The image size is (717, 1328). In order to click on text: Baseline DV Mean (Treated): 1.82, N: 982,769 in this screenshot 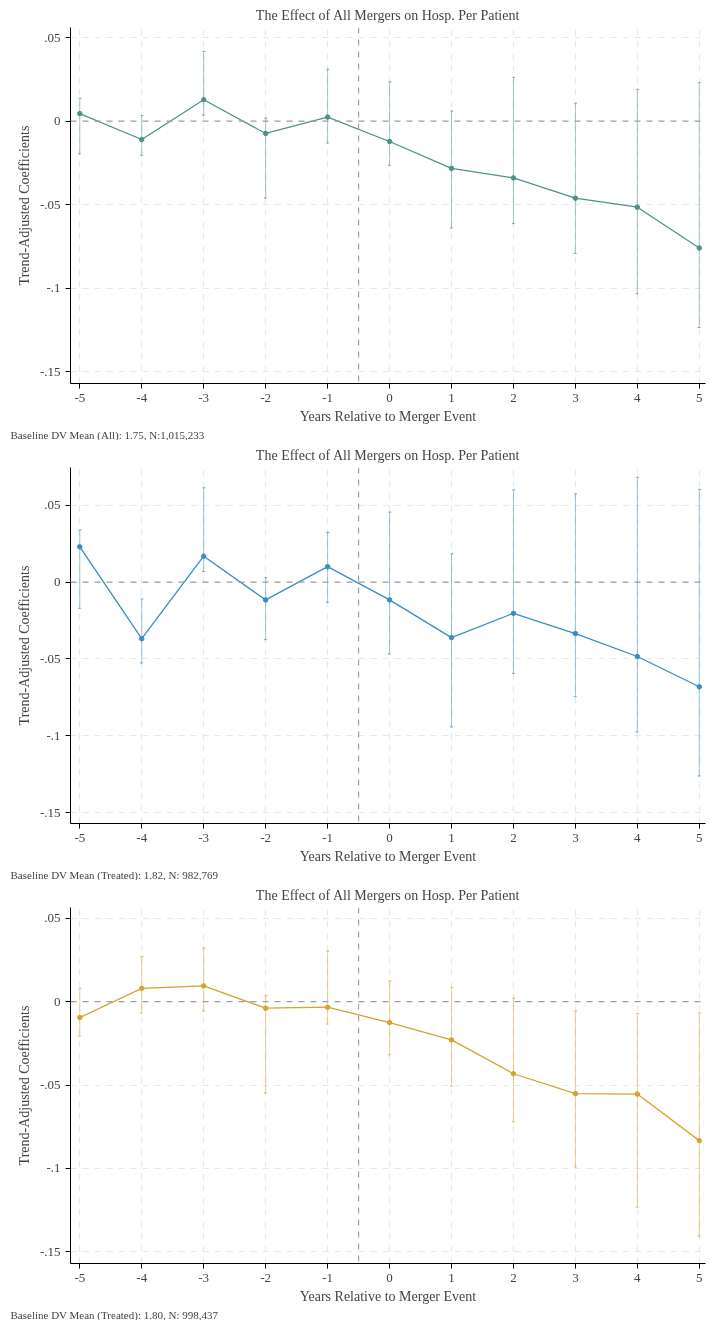, I will do `click(114, 875)`.